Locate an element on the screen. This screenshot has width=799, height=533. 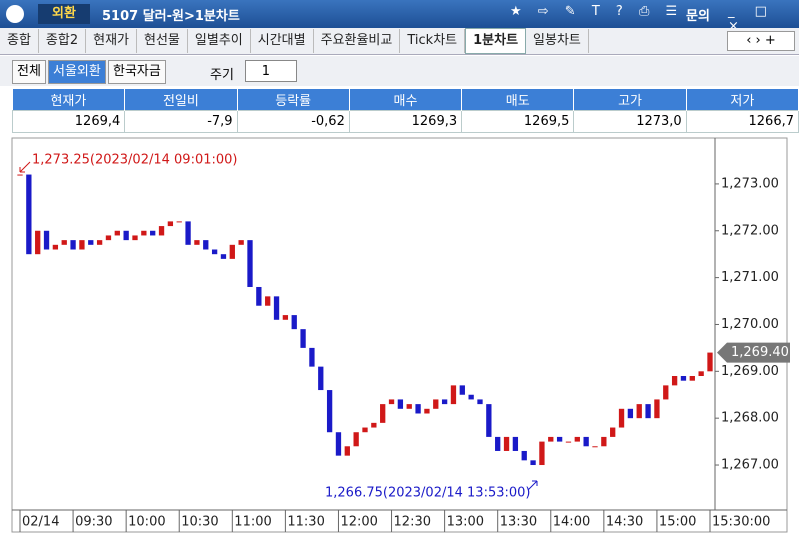
column-header: 매수 is located at coordinates (406, 100).